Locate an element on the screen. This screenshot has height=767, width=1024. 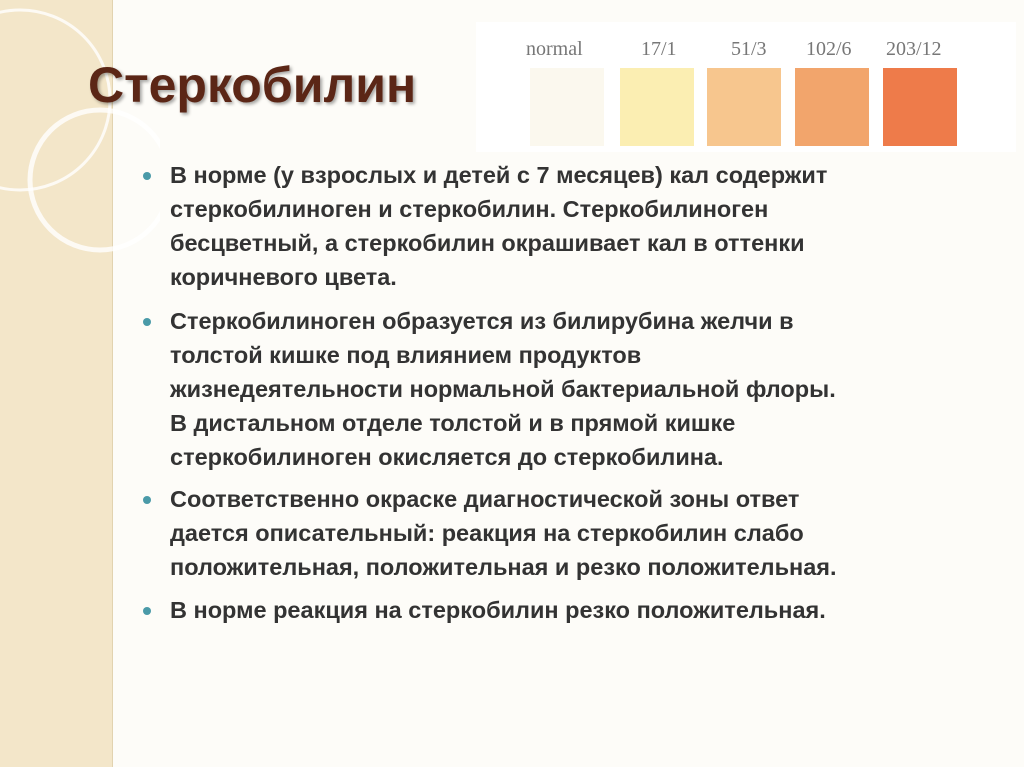
slide-title: Стеркобилин is located at coordinates (252, 85).